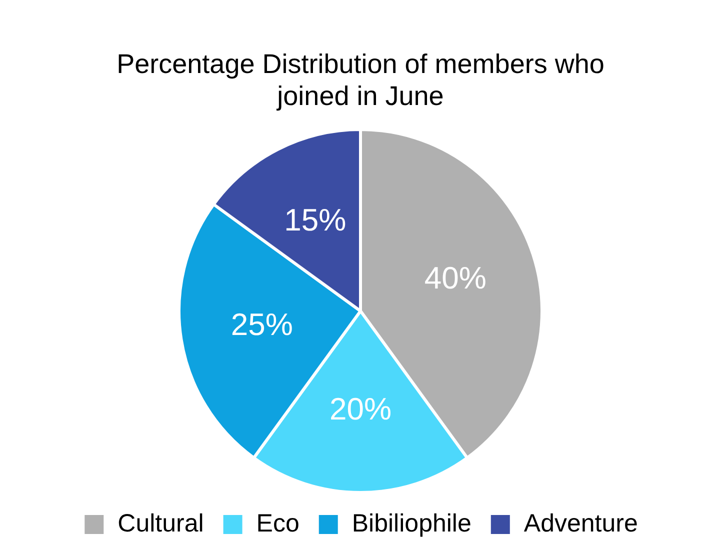 This screenshot has height=559, width=721. Describe the element at coordinates (315, 220) in the screenshot. I see `data-label: 15%` at that location.